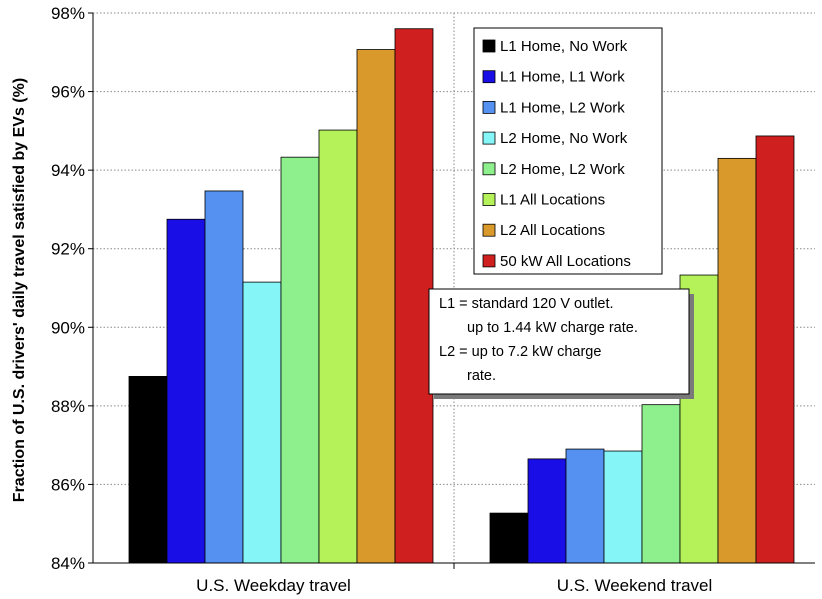 Image resolution: width=822 pixels, height=599 pixels. I want to click on x-category-label: U.S. Weekday travel, so click(273, 585).